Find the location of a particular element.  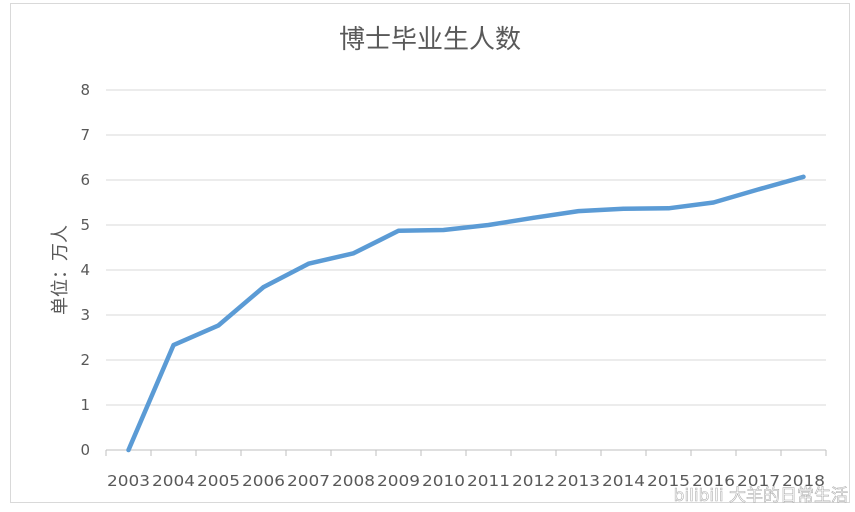

x-tick-label: 2007 is located at coordinates (308, 481).